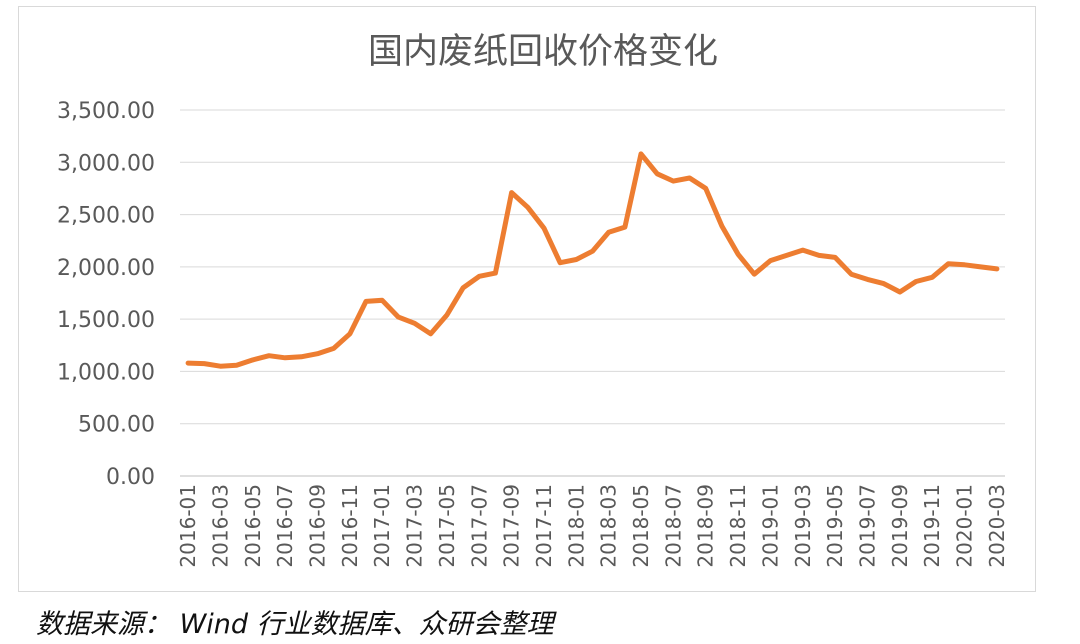 The image size is (1080, 644). Describe the element at coordinates (415, 526) in the screenshot. I see `x-tick-label: 2017-03` at that location.